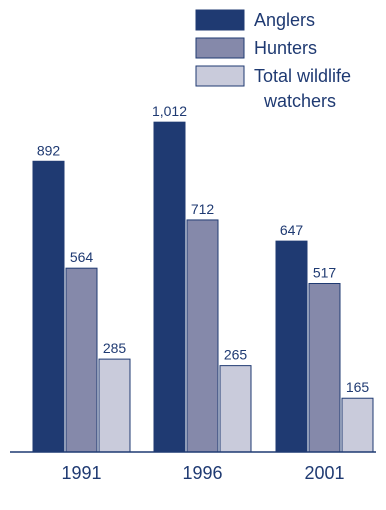 The height and width of the screenshot is (510, 386). What do you see at coordinates (49, 150) in the screenshot?
I see `value-label-anglers-1991: 892` at bounding box center [49, 150].